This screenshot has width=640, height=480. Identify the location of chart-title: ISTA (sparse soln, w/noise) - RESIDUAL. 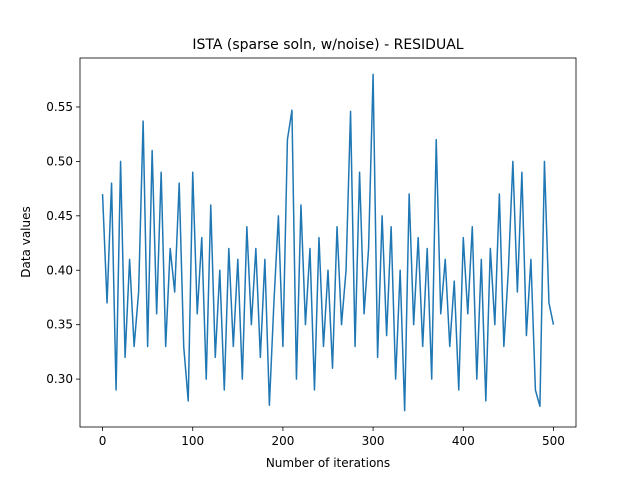
(327, 45).